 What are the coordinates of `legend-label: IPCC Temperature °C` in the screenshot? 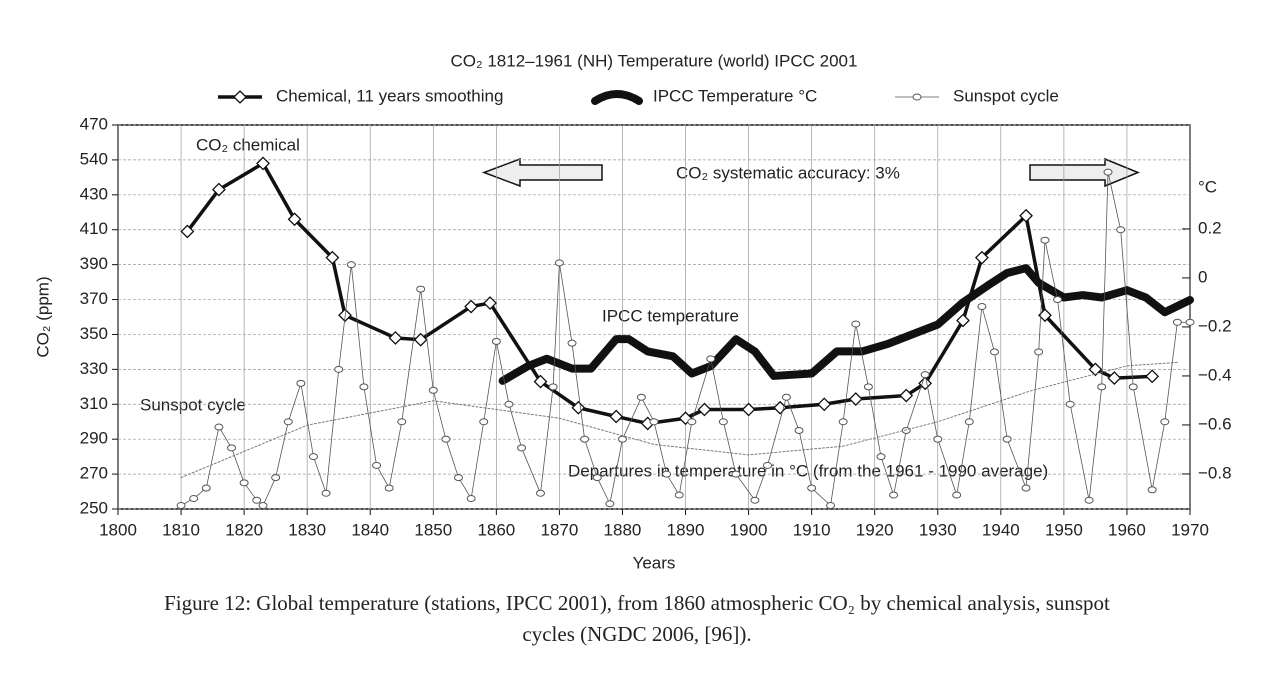 It's located at (735, 95).